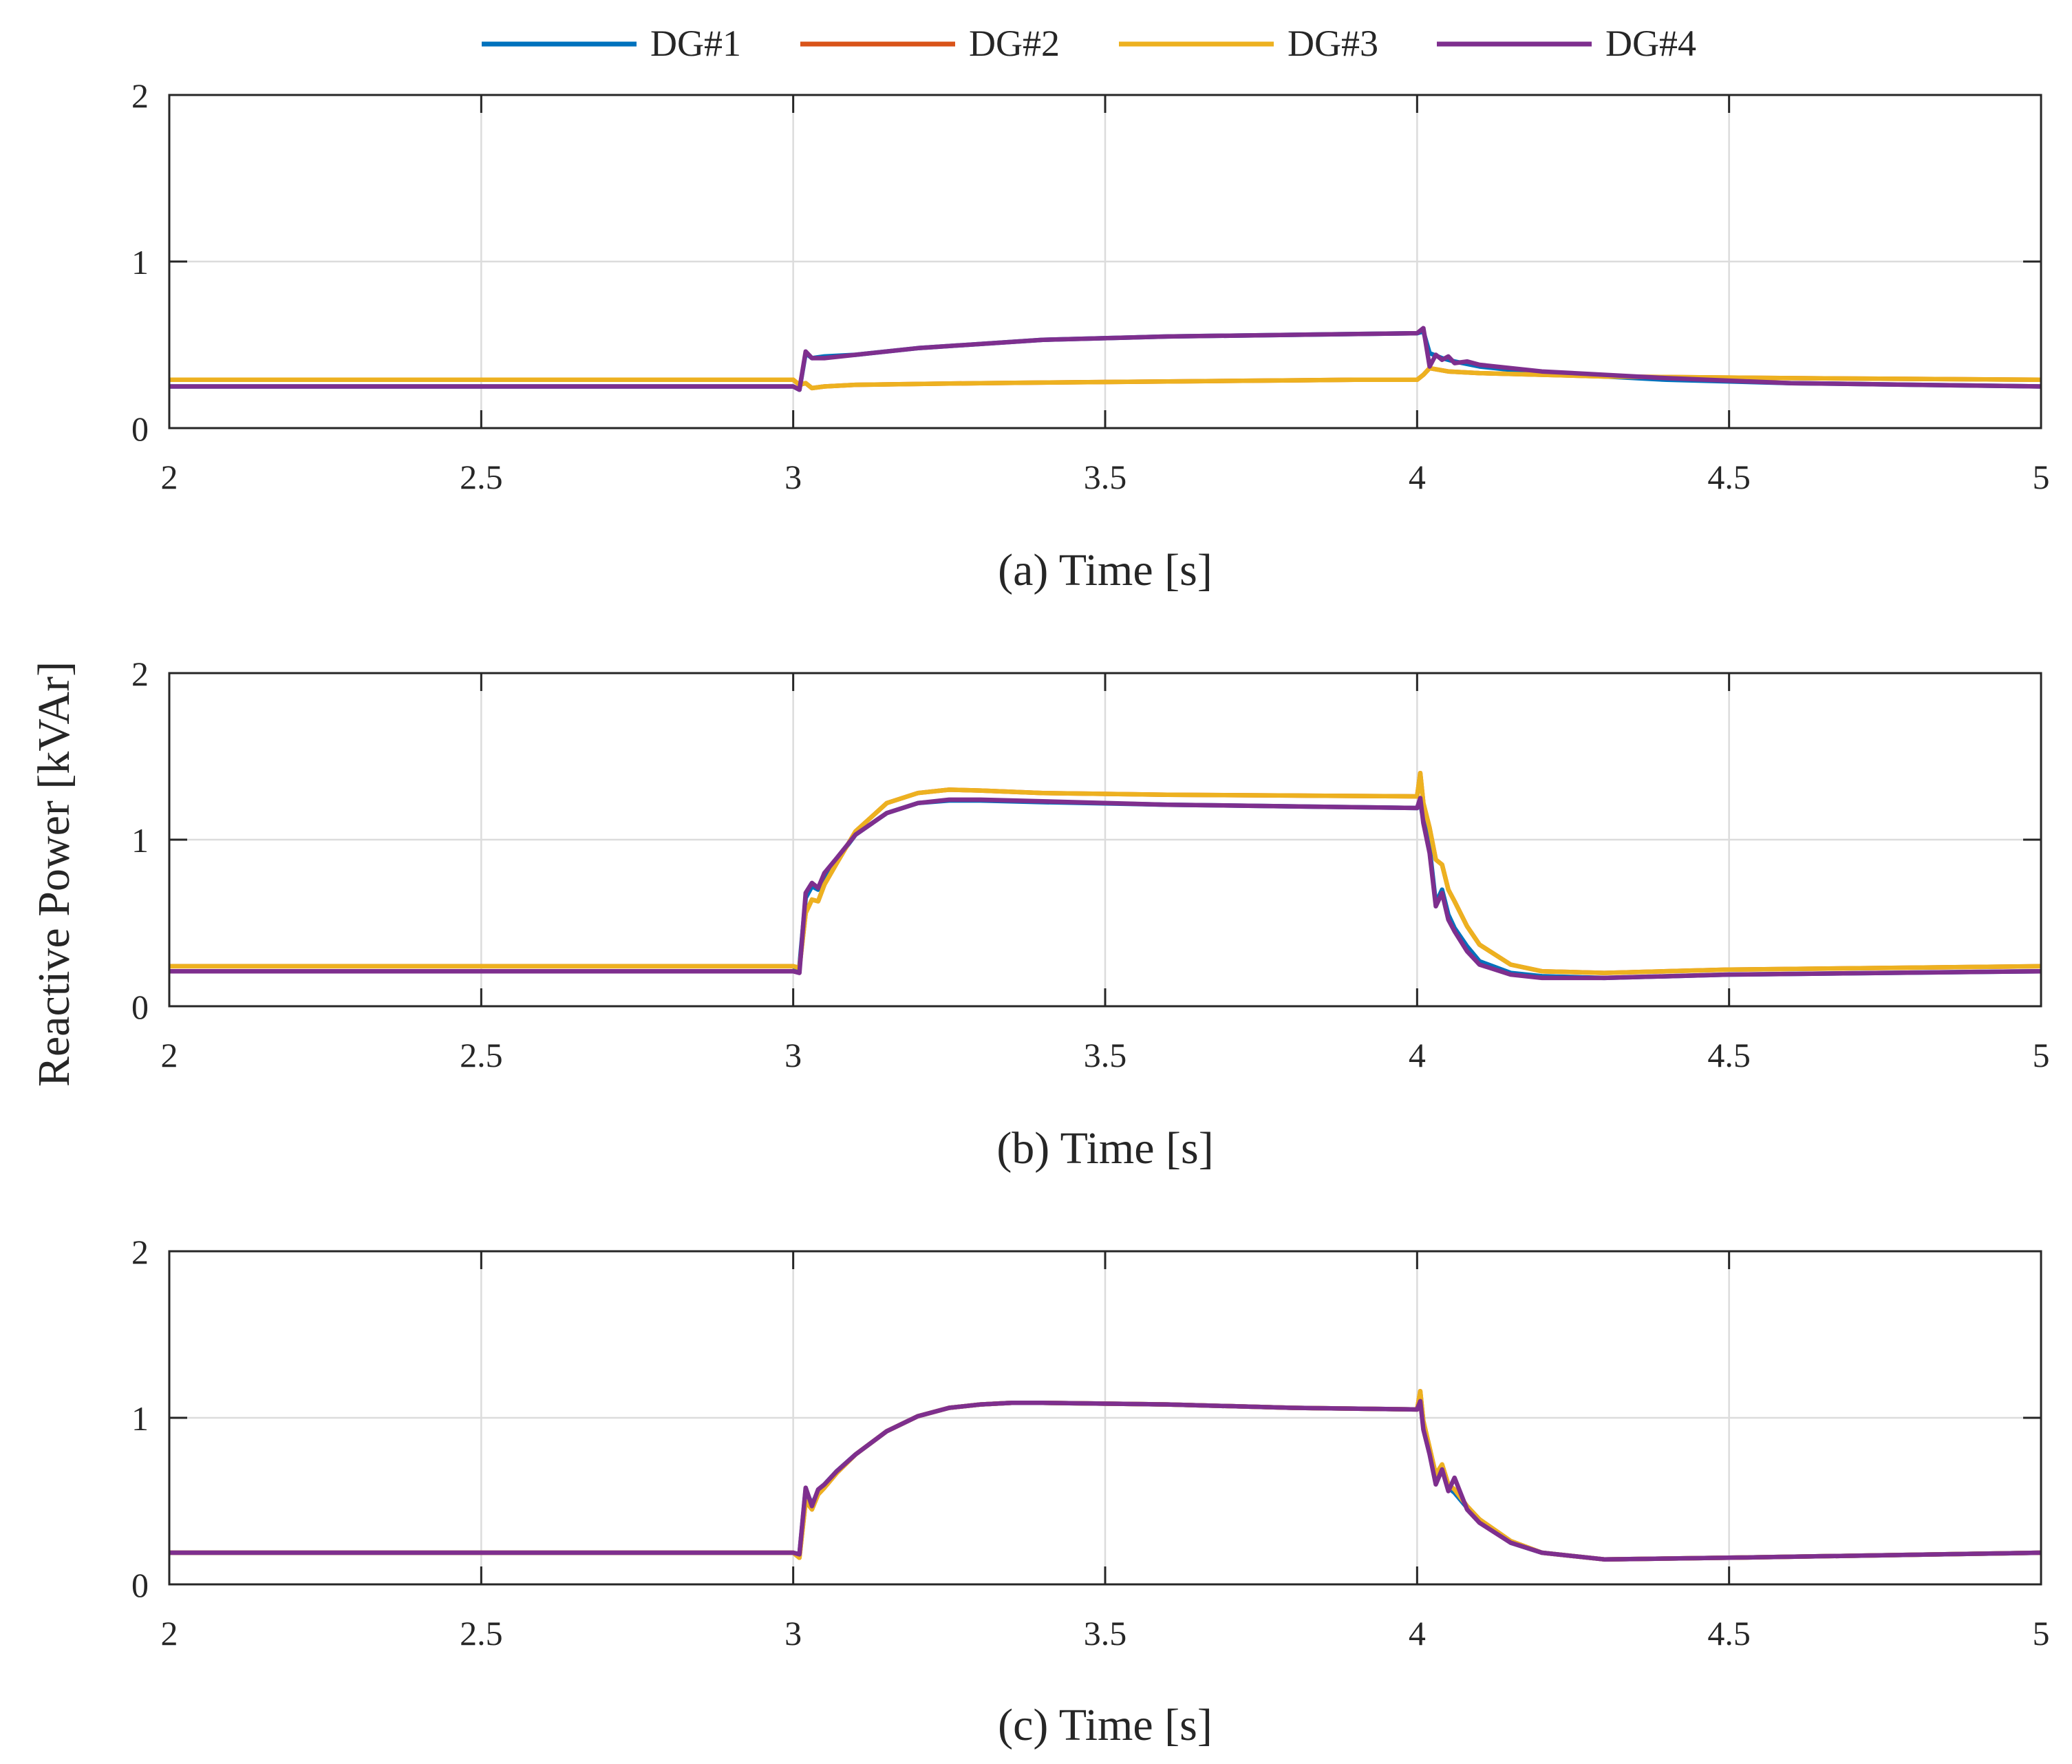 The width and height of the screenshot is (2072, 1764). What do you see at coordinates (140, 1418) in the screenshot?
I see `y-tick-label-c-1: 1` at bounding box center [140, 1418].